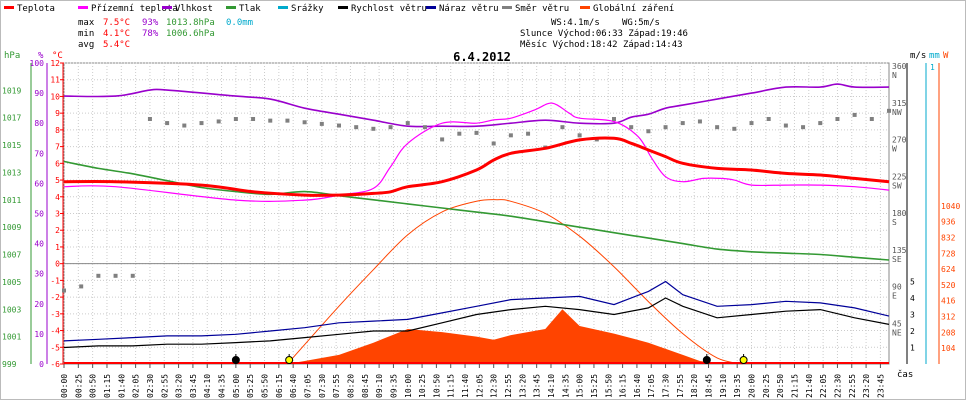 The width and height of the screenshot is (966, 404). Describe the element at coordinates (948, 237) in the screenshot. I see `y-tick-w: 832` at that location.